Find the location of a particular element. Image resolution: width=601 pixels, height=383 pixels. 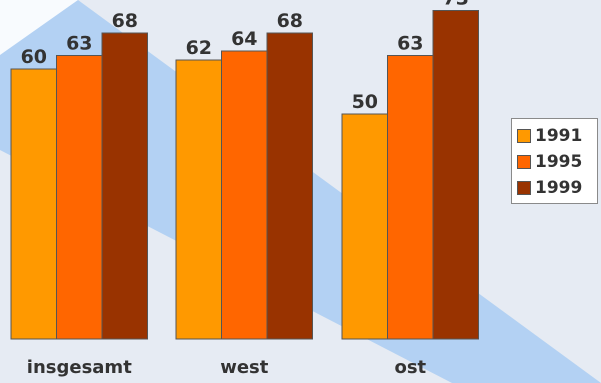

bar-insgesamt-1995 is located at coordinates (79, 197).